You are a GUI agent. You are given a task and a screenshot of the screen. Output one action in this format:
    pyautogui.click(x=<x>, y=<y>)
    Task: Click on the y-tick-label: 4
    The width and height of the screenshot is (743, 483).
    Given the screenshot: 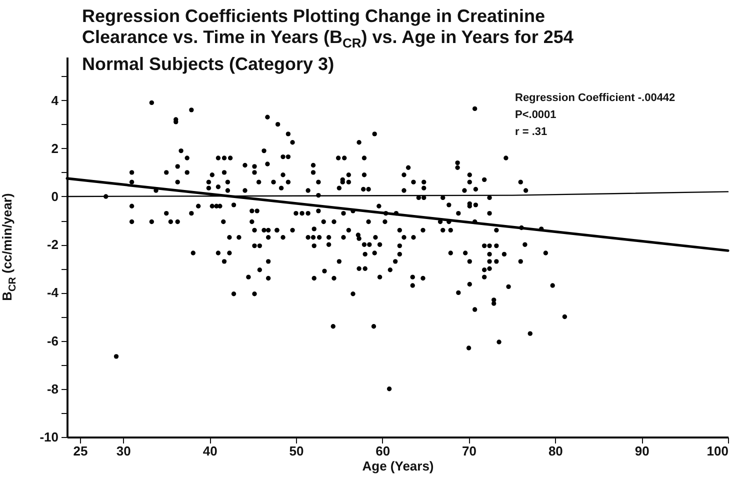 What is the action you would take?
    pyautogui.click(x=55, y=100)
    